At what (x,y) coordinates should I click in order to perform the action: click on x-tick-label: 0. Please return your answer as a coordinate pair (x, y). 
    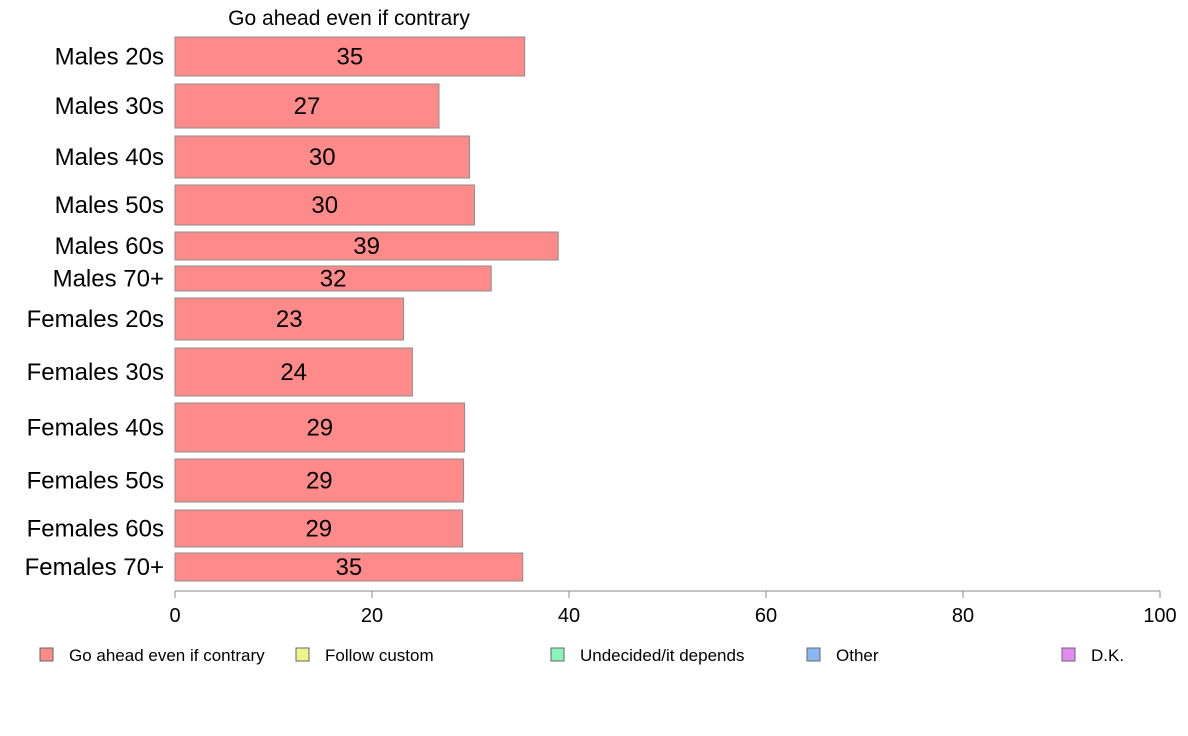
    Looking at the image, I should click on (174, 616).